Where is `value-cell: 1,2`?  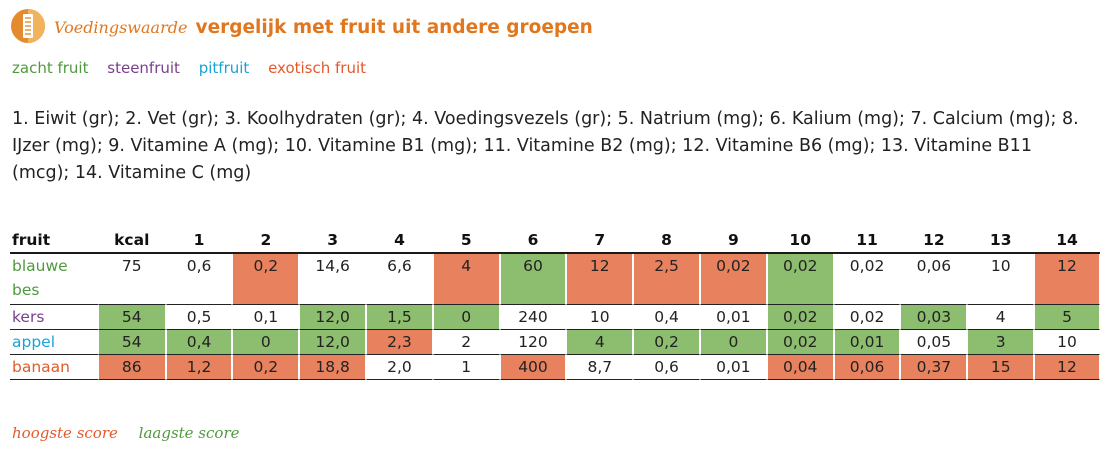 value-cell: 1,2 is located at coordinates (199, 367).